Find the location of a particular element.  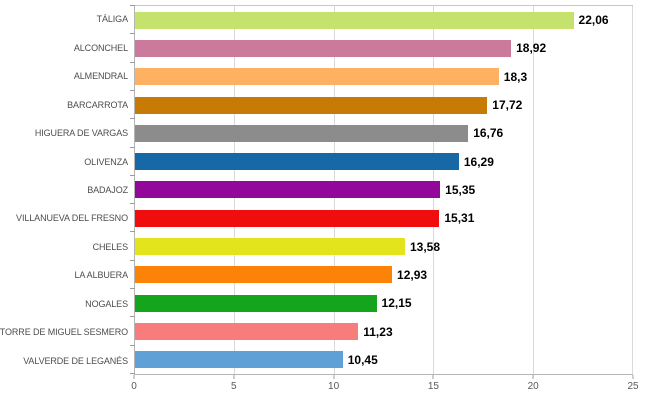

bar-row: 16,29 is located at coordinates (383, 162).